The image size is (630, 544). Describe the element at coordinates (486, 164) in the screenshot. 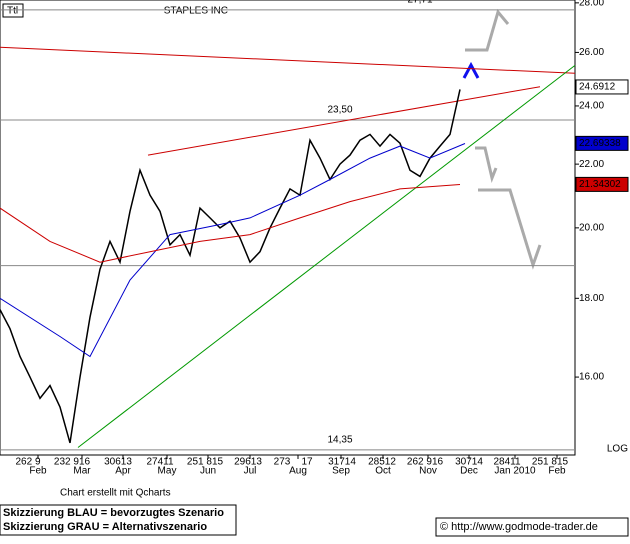

I see `grey-scenario-mid` at that location.